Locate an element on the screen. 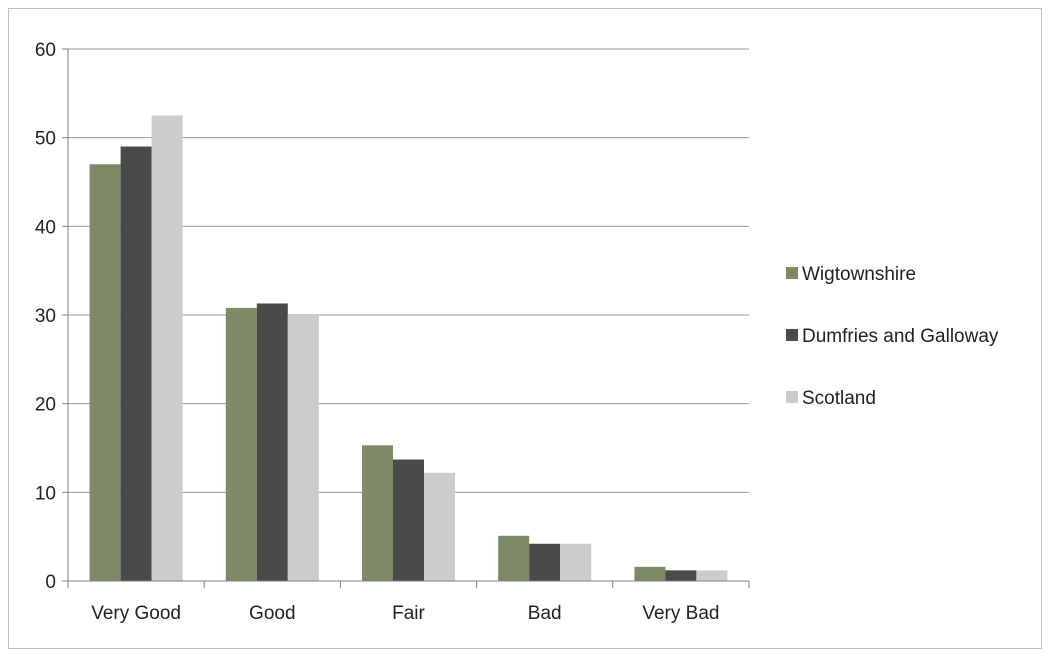 Image resolution: width=1050 pixels, height=655 pixels. y-tick-label: 20 is located at coordinates (45, 405).